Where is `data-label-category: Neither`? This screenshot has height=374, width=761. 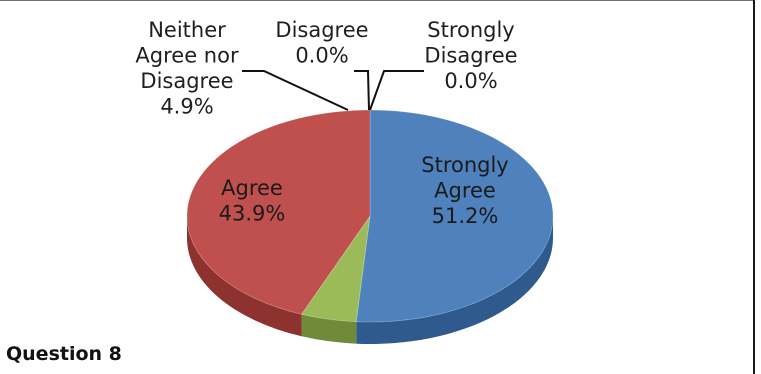
data-label-category: Neither is located at coordinates (187, 30).